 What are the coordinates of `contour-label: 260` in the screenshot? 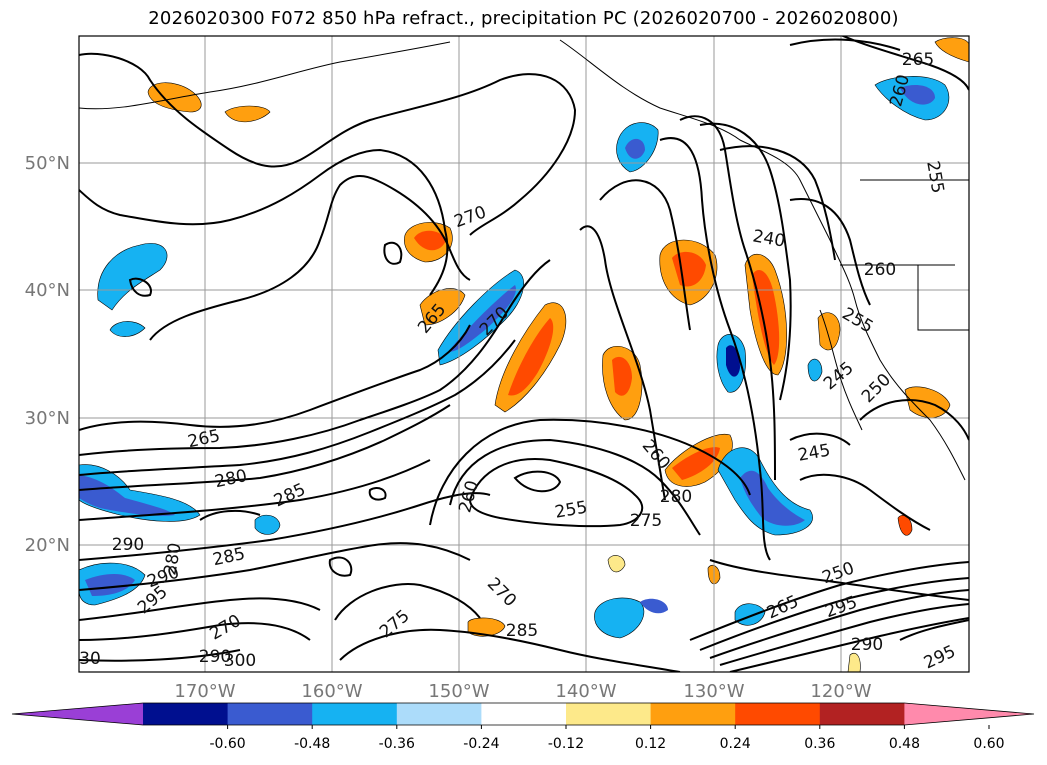 It's located at (880, 270).